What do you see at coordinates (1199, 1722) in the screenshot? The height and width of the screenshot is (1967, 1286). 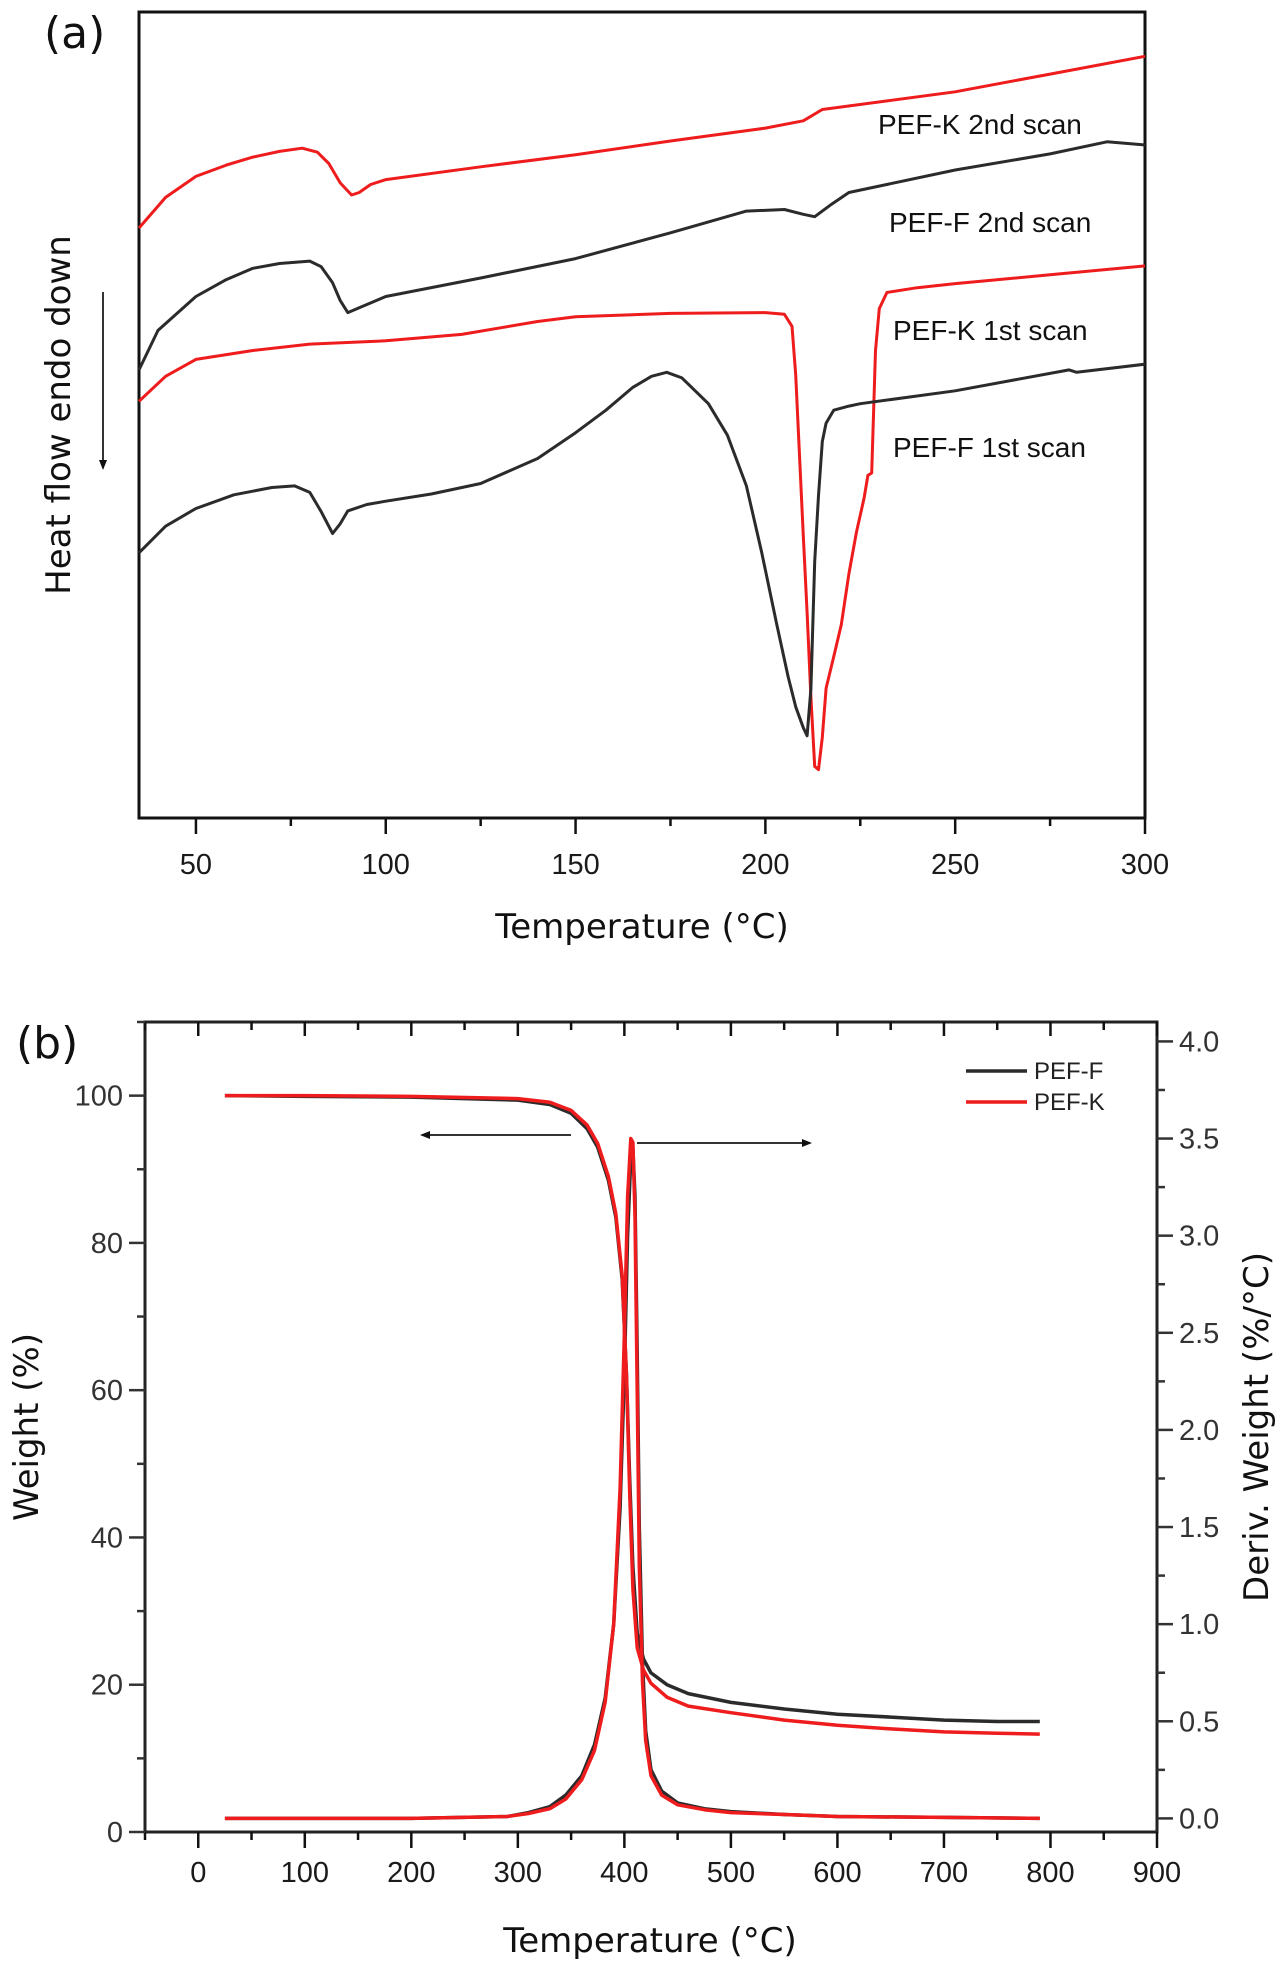 I see `b-y2-tick-label-0-5: 0.5` at bounding box center [1199, 1722].